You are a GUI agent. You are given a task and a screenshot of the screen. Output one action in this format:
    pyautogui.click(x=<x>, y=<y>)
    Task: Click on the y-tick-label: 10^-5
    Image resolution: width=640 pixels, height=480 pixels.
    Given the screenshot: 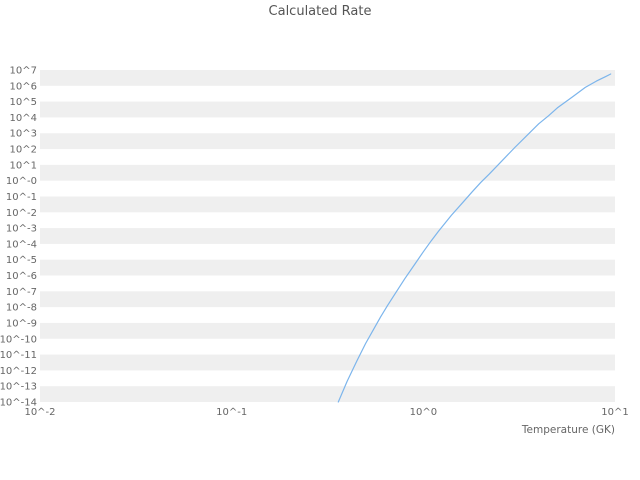 What is the action you would take?
    pyautogui.click(x=21, y=260)
    